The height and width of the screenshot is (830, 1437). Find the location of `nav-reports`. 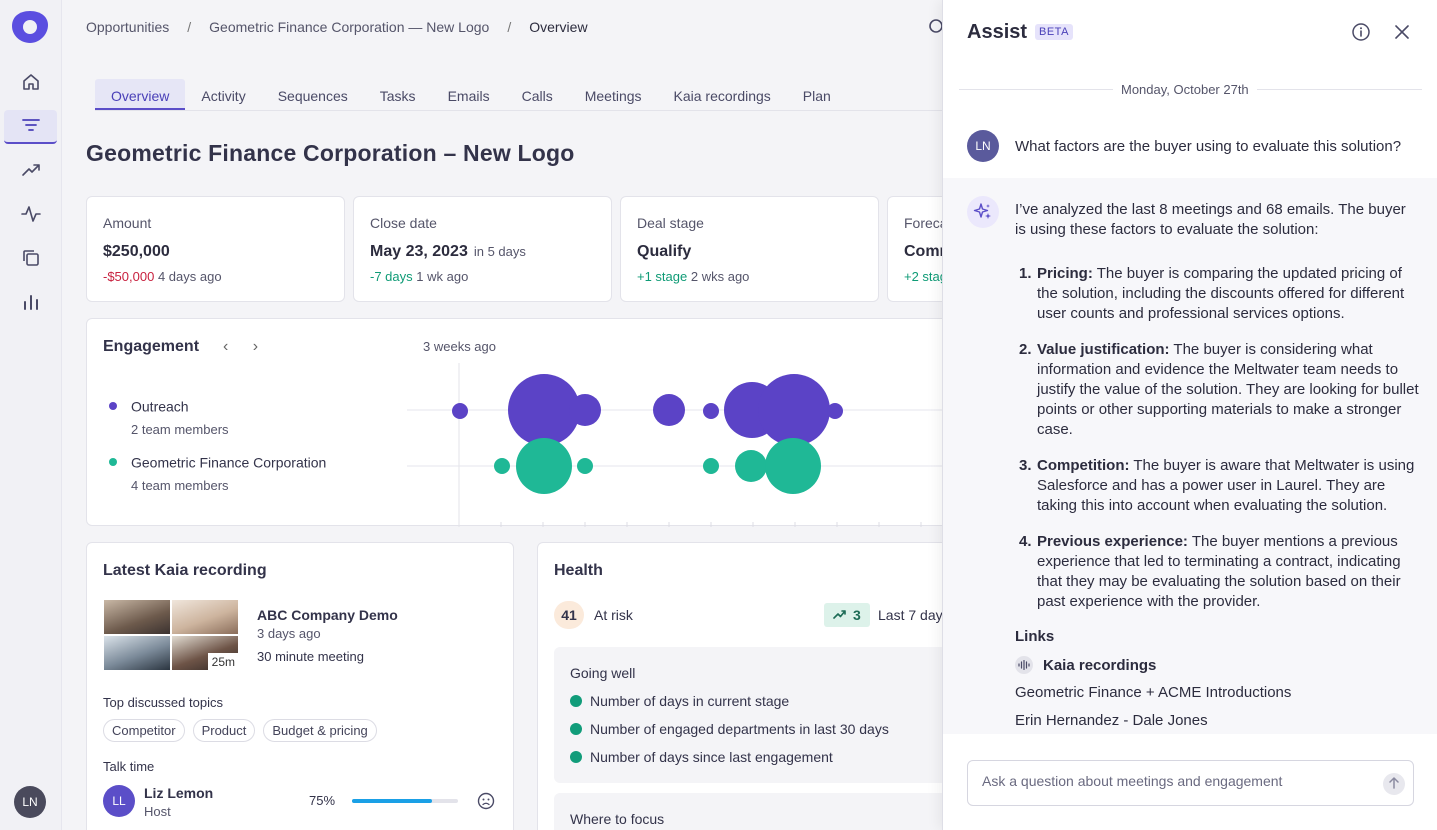

nav-reports is located at coordinates (30, 303).